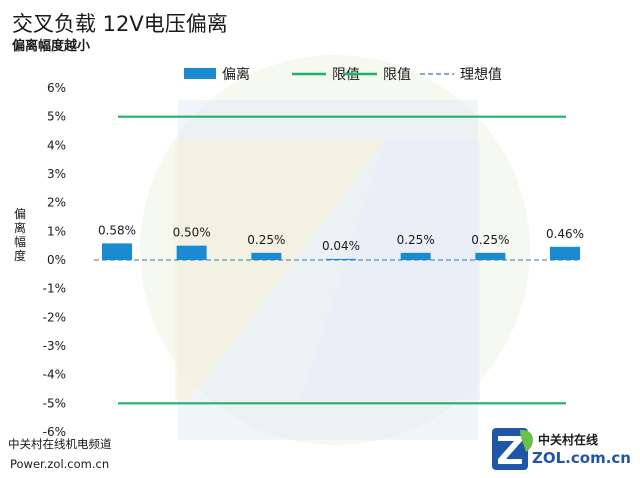 The width and height of the screenshot is (640, 478). I want to click on y-tick-label: 6%, so click(56, 88).